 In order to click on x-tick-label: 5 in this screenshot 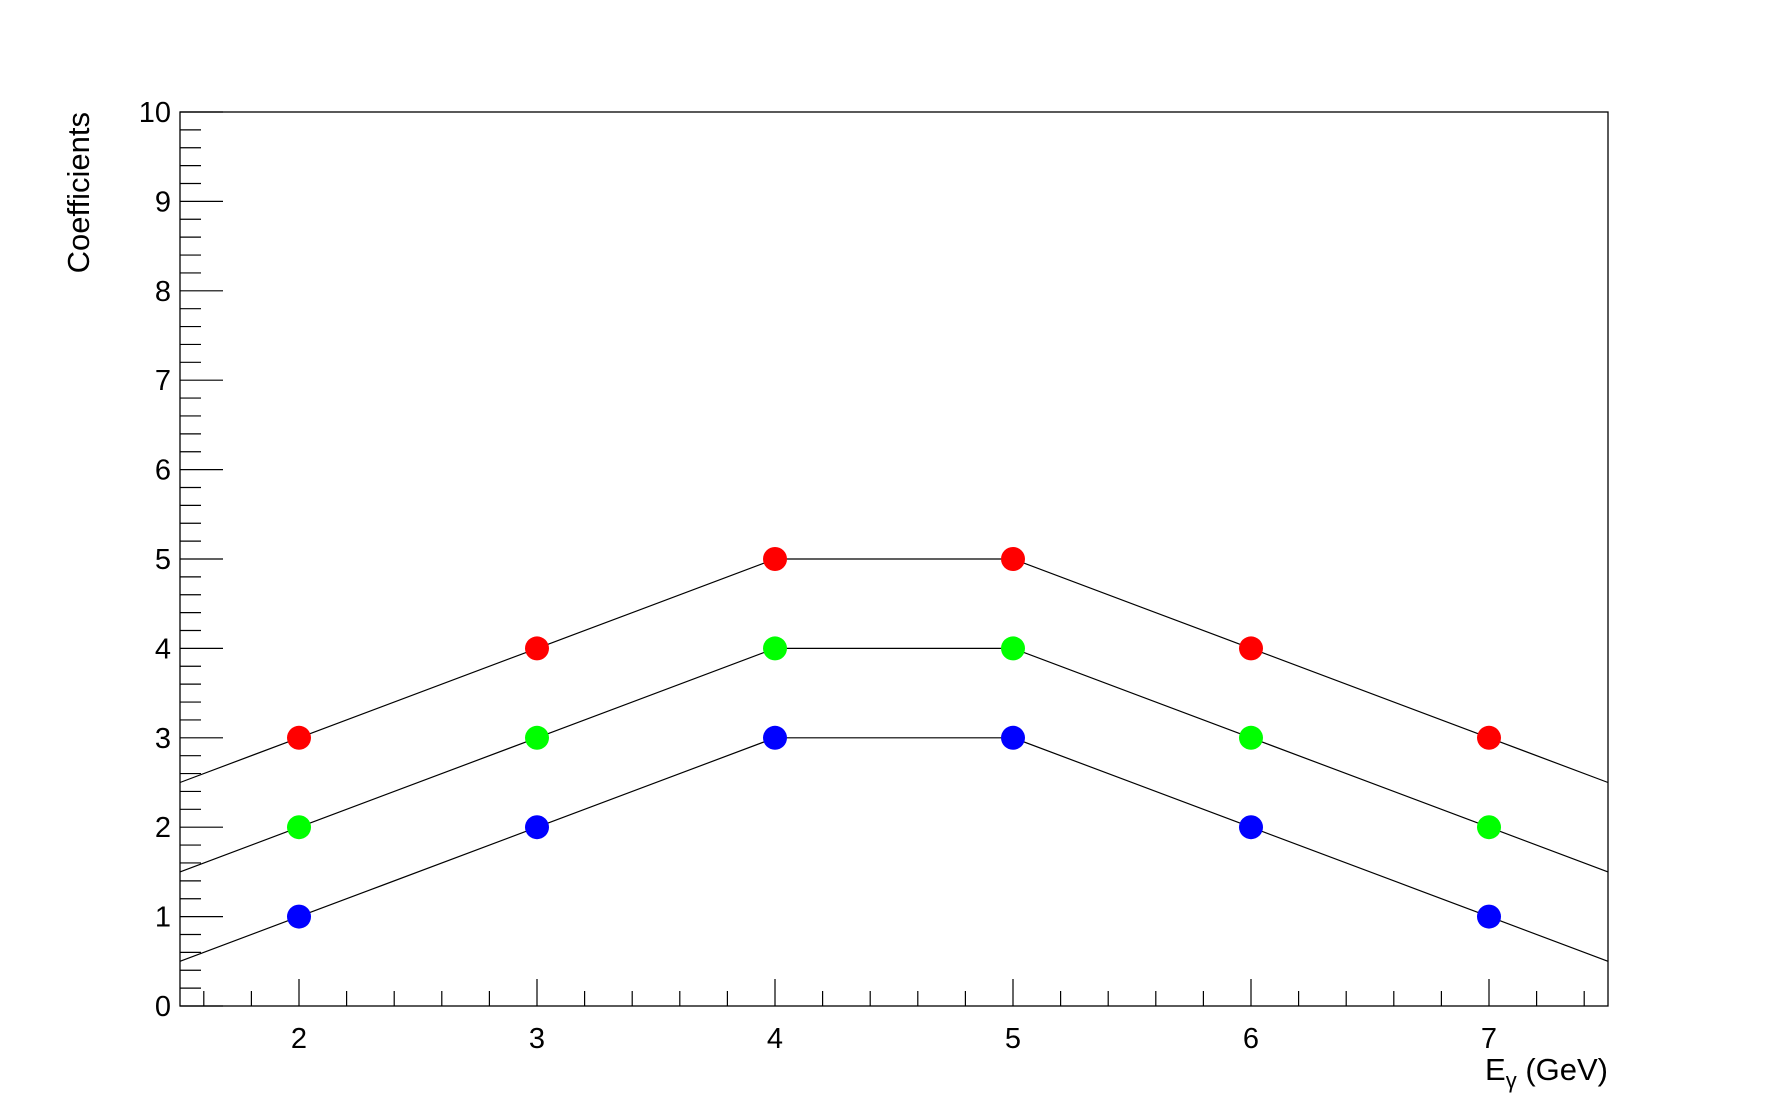, I will do `click(1013, 1039)`.